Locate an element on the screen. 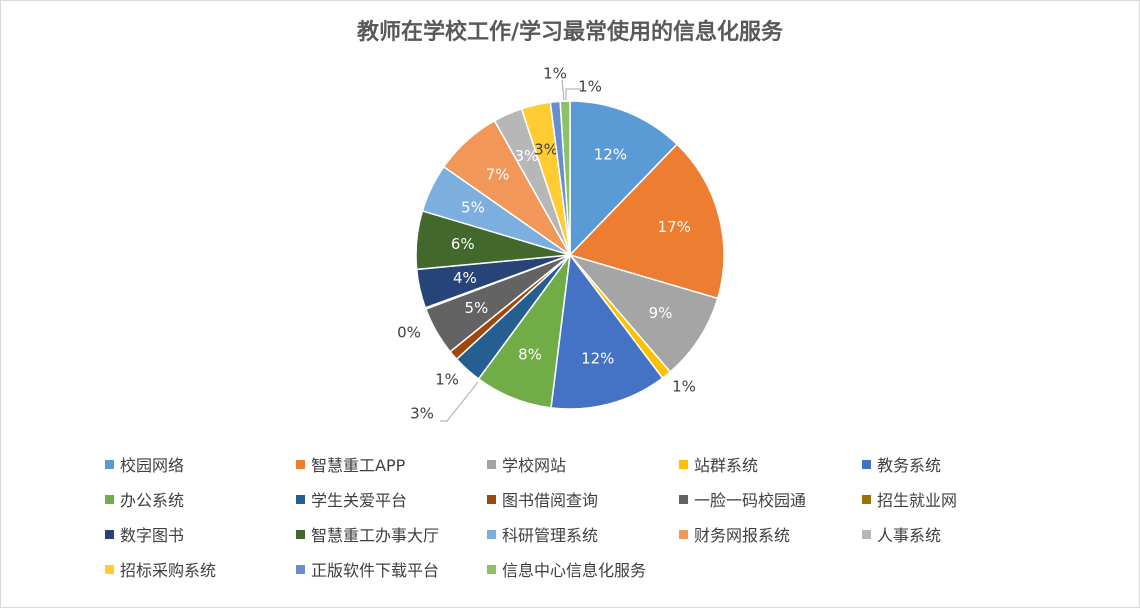 The width and height of the screenshot is (1140, 608). data-label-招生就业网: 0% is located at coordinates (409, 333).